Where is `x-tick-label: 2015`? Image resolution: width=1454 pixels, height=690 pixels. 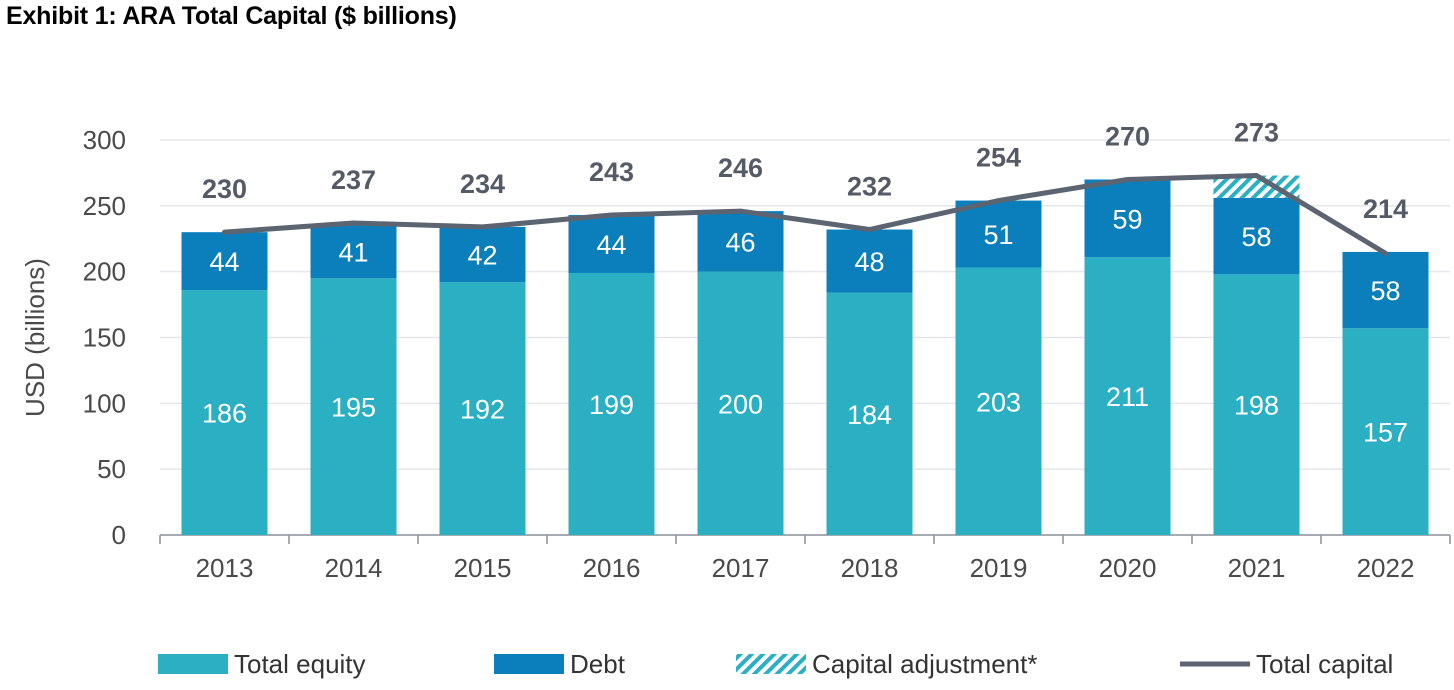 x-tick-label: 2015 is located at coordinates (483, 568).